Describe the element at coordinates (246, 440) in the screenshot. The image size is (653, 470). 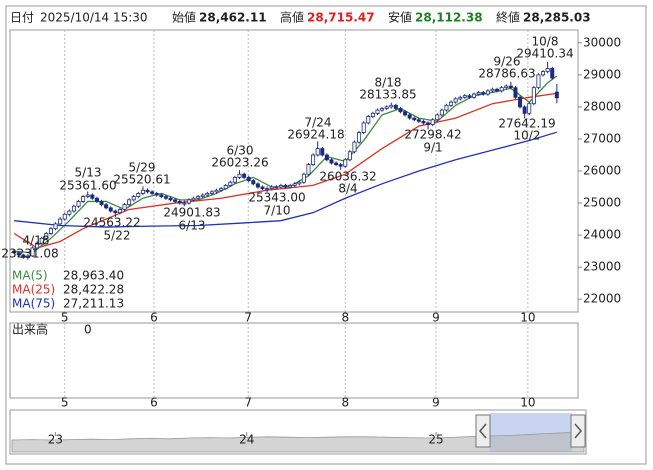
I see `x-tick-label: 24` at that location.